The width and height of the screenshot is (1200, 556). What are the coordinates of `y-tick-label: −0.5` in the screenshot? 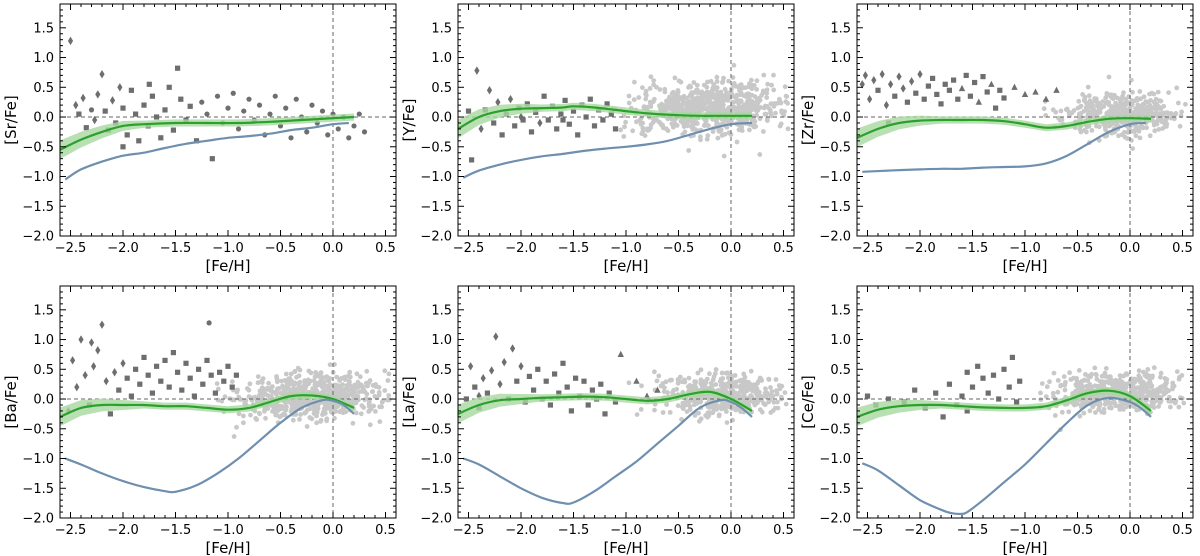 It's located at (436, 147).